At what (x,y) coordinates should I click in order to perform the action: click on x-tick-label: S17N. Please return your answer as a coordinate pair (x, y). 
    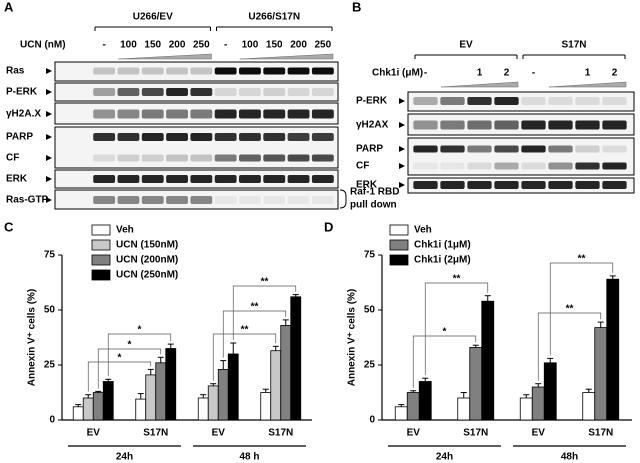
    Looking at the image, I should click on (155, 433).